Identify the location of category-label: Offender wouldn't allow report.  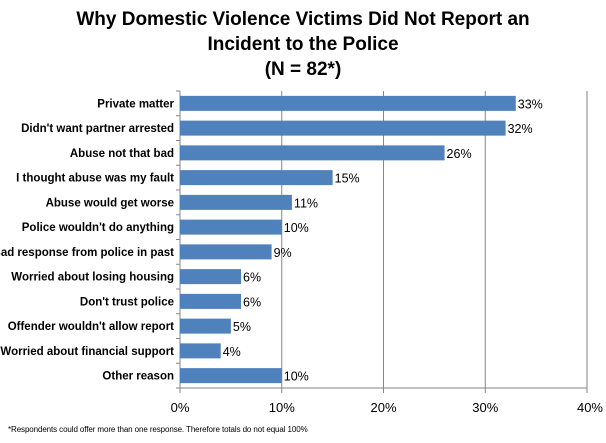
(91, 327).